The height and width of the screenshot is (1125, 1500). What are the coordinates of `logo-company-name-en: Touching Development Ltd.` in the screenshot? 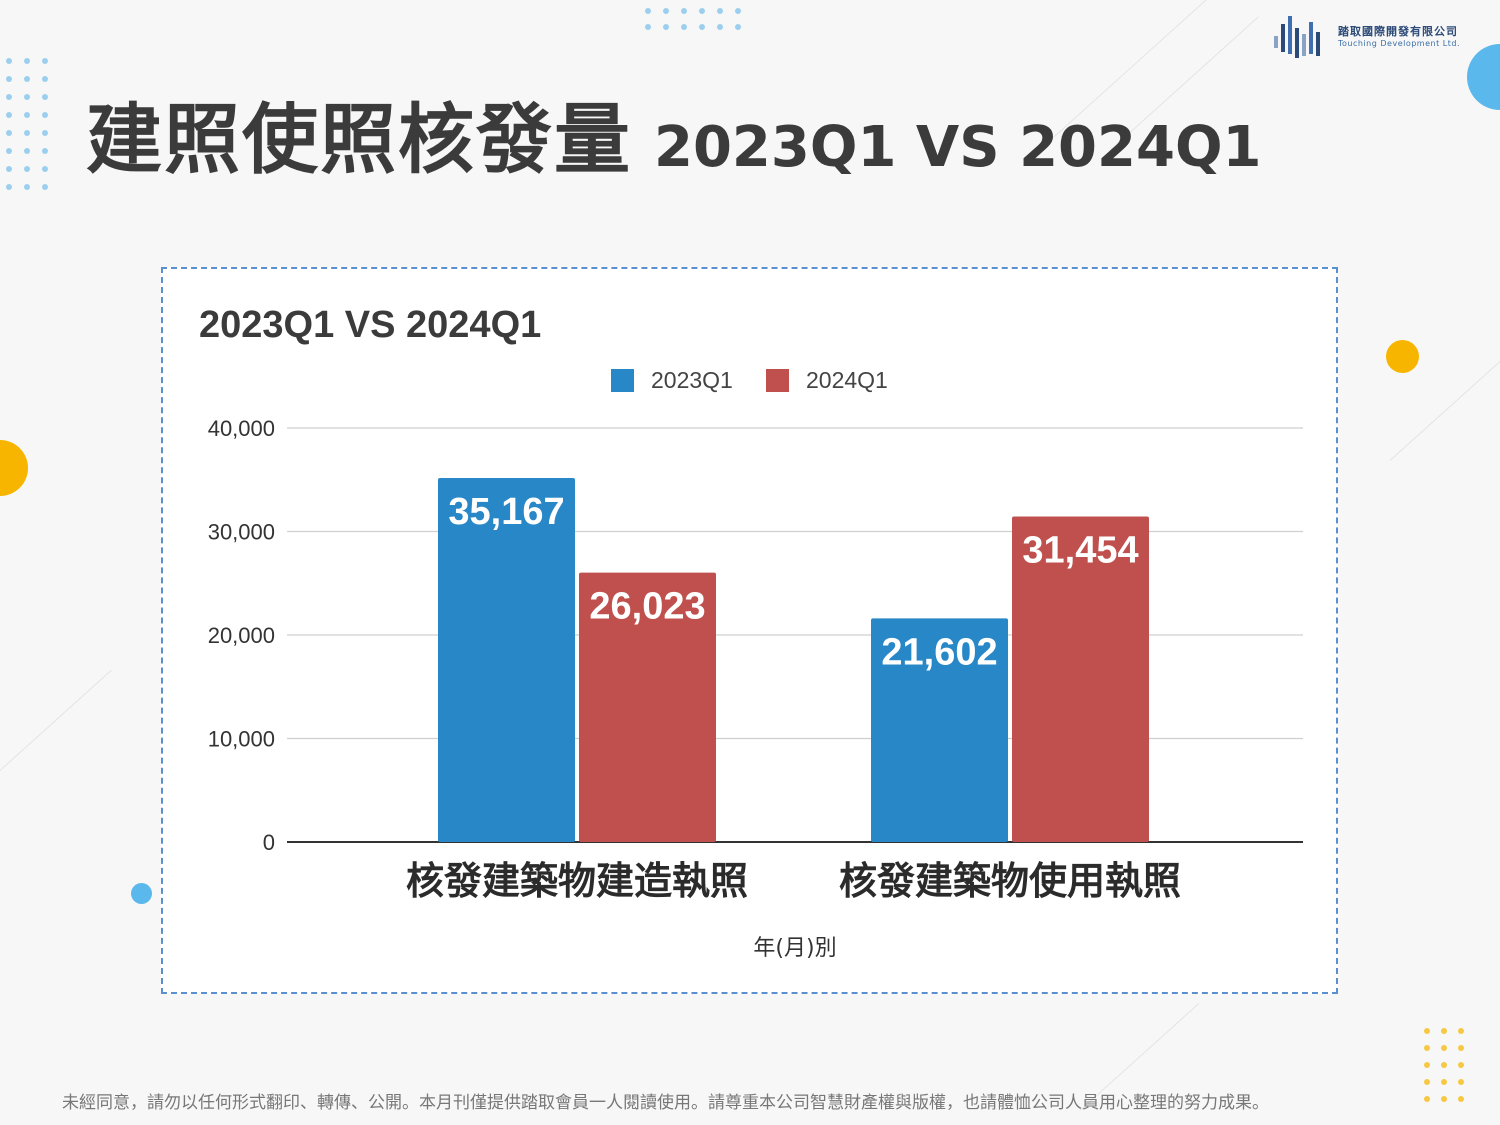 It's located at (1399, 43).